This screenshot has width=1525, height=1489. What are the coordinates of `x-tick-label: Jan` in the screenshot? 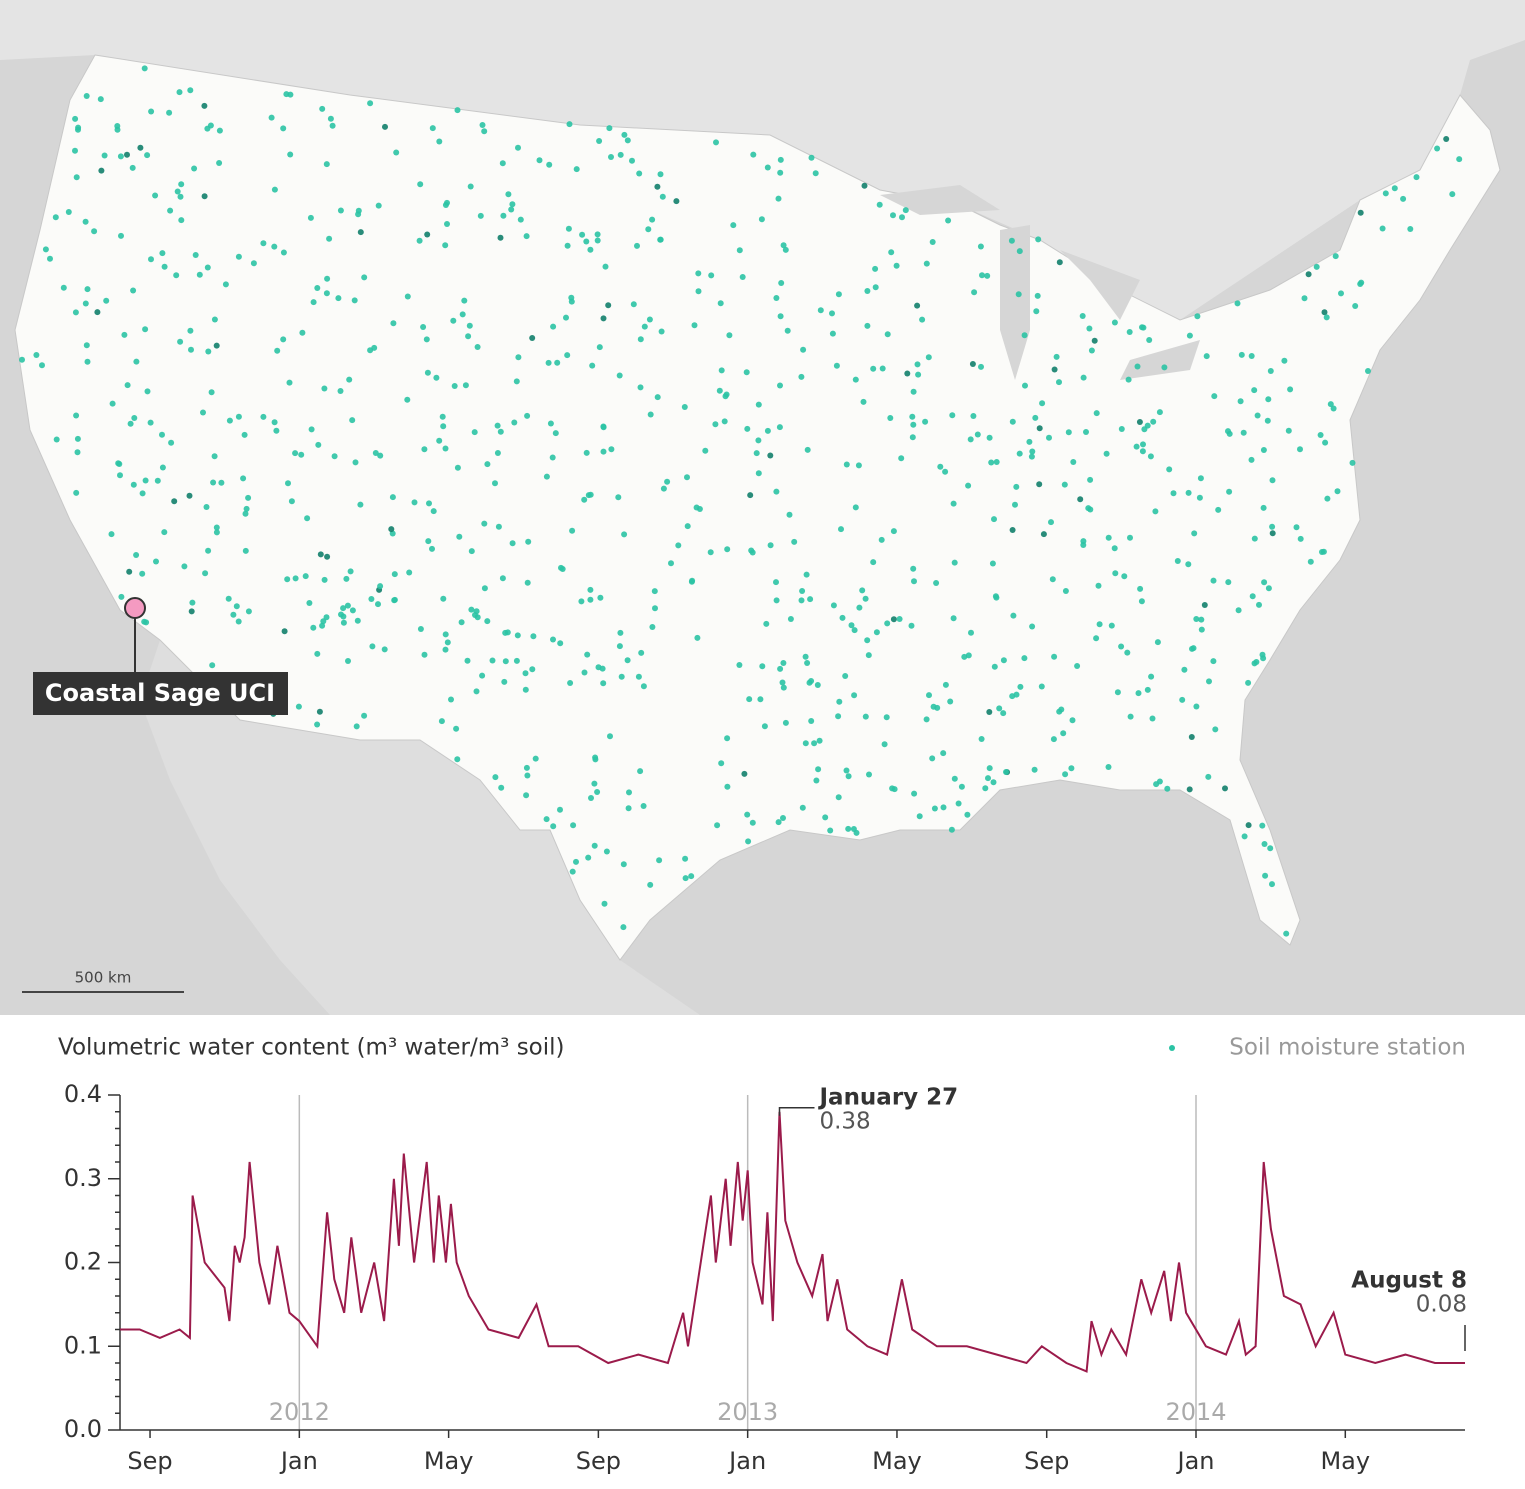 It's located at (1195, 1461).